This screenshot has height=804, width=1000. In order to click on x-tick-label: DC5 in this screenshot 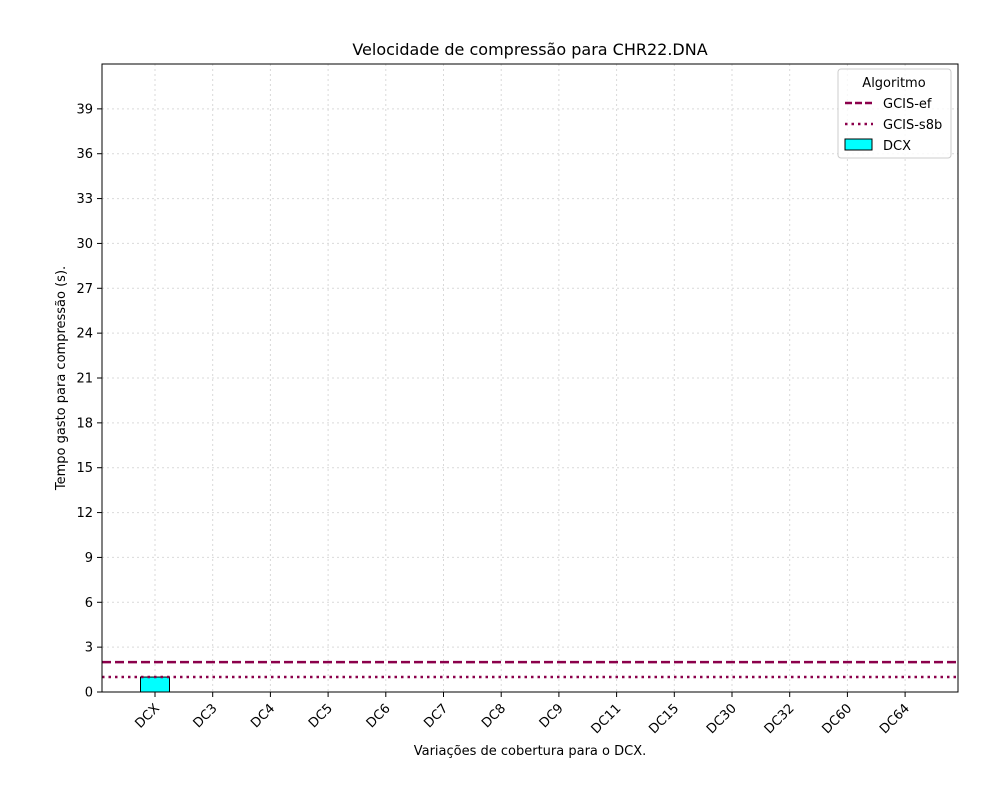, I will do `click(321, 716)`.